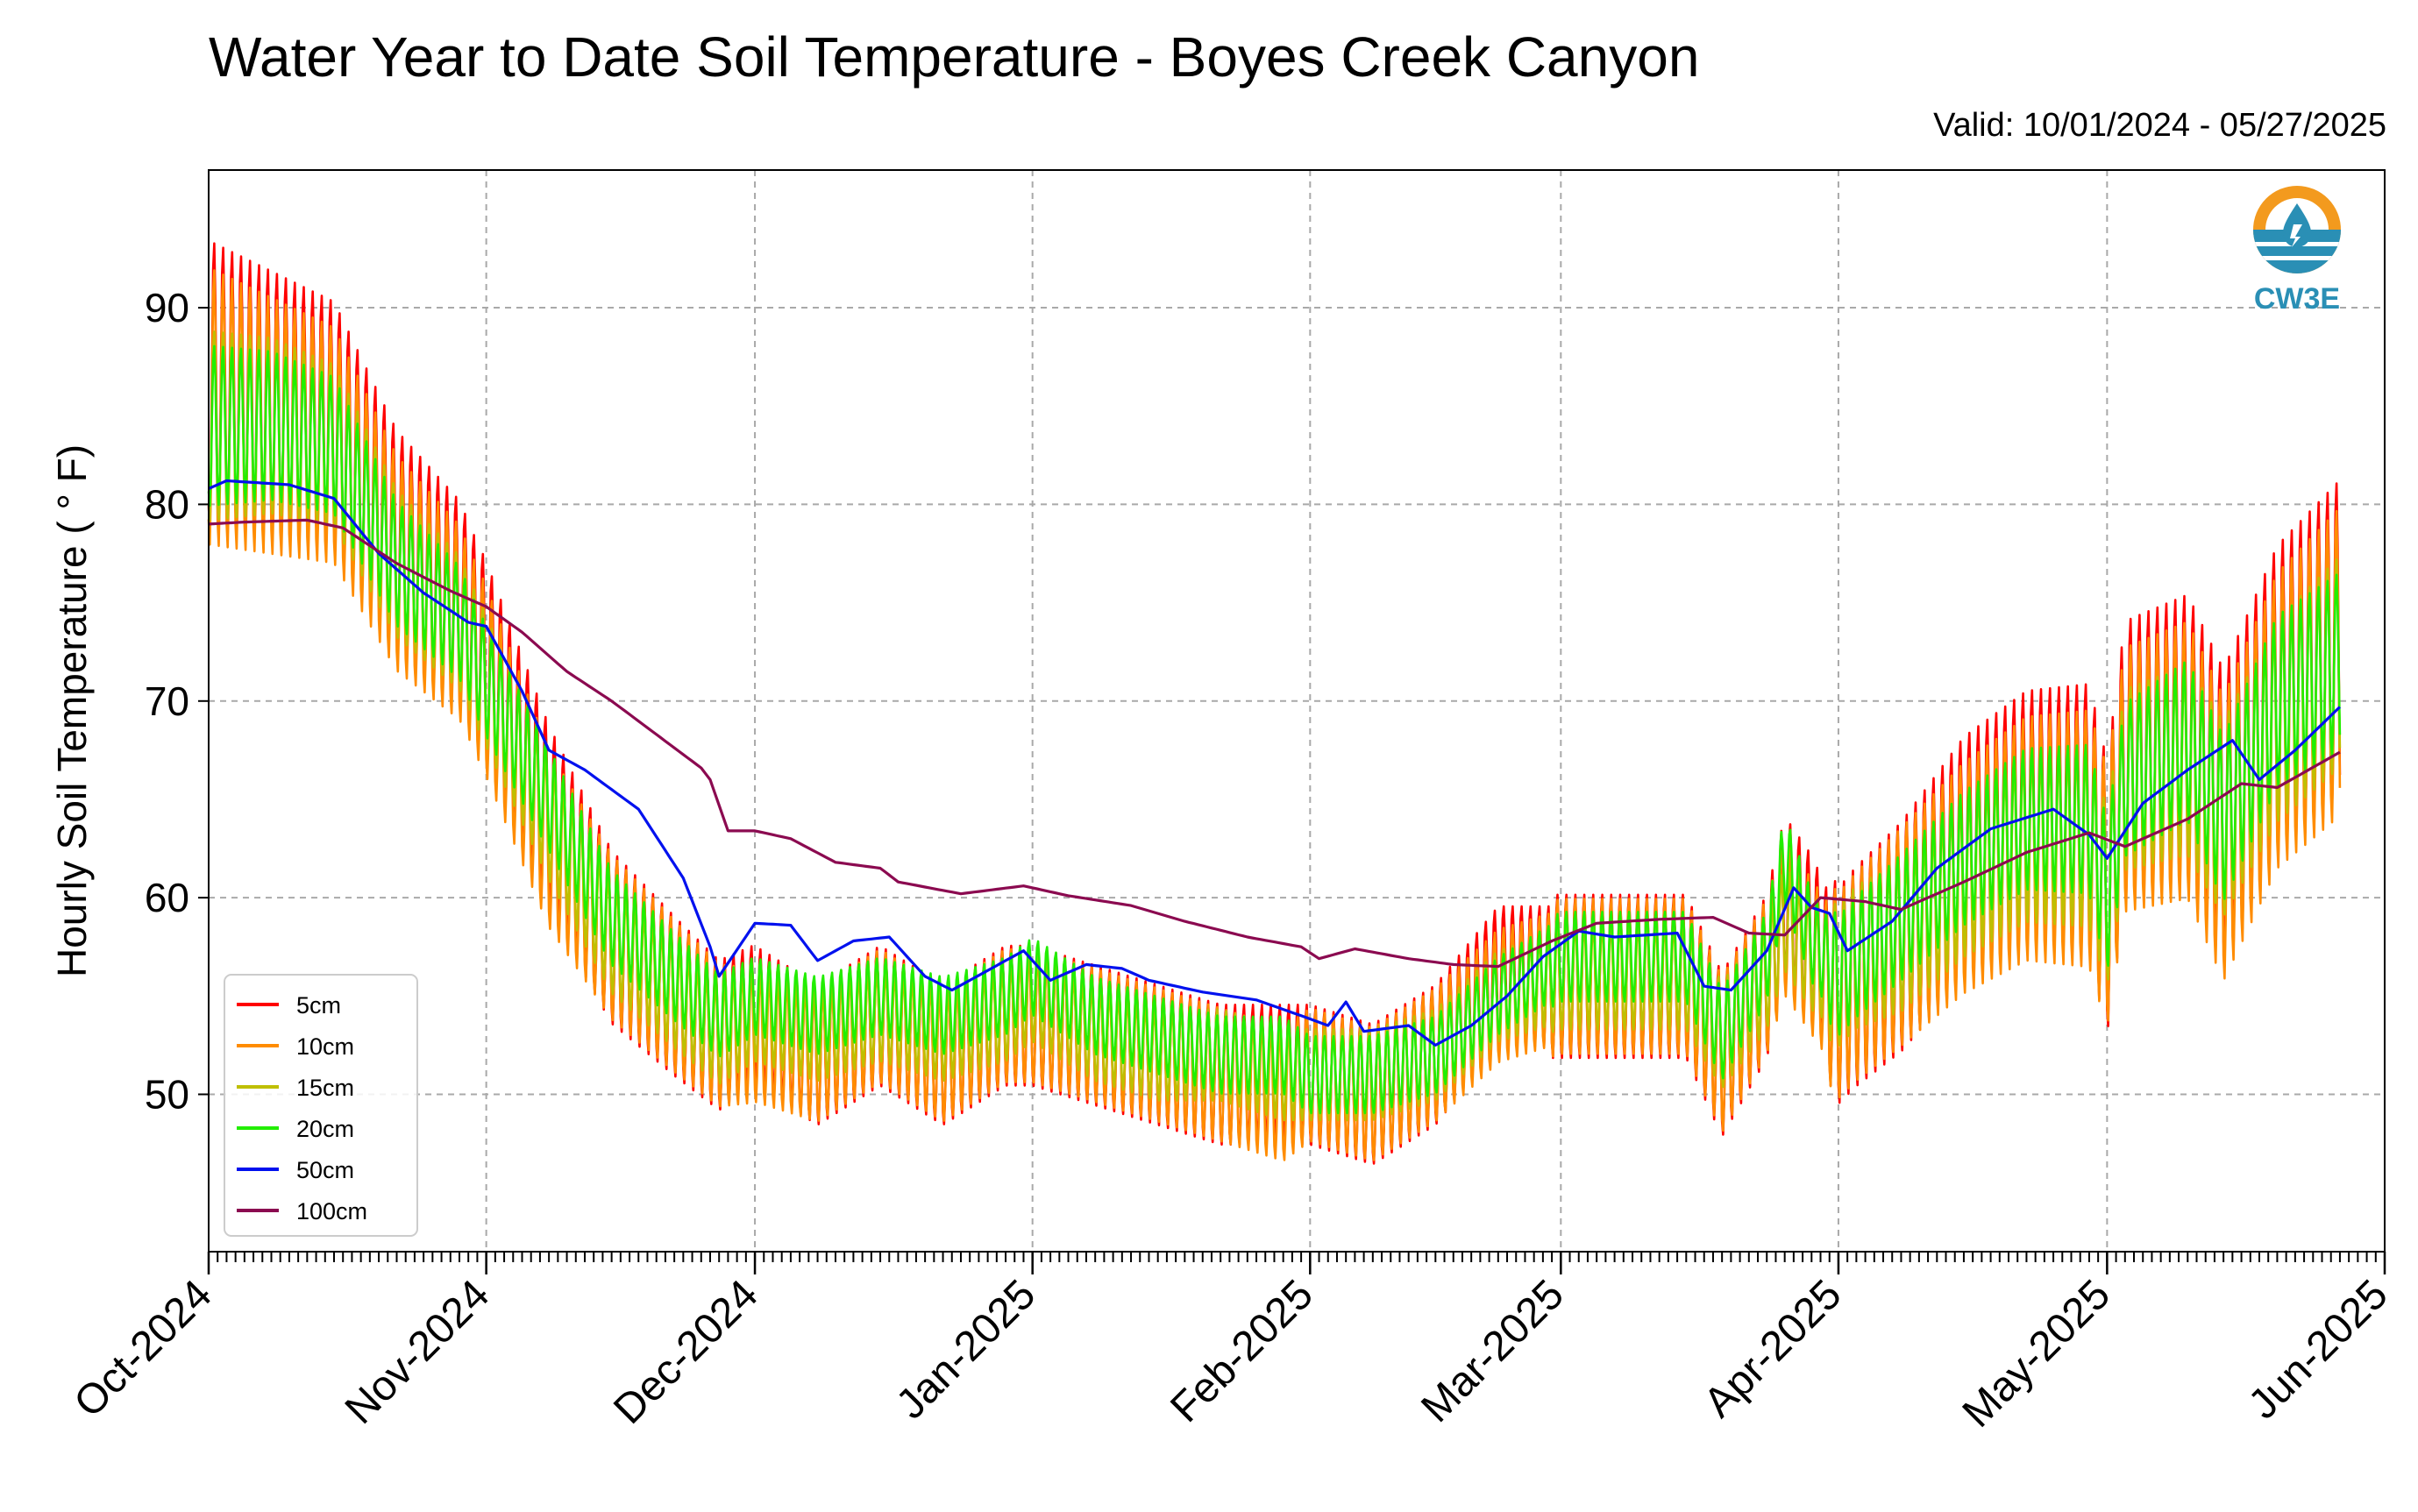  What do you see at coordinates (325, 1170) in the screenshot?
I see `legend-label-50cm: 50cm` at bounding box center [325, 1170].